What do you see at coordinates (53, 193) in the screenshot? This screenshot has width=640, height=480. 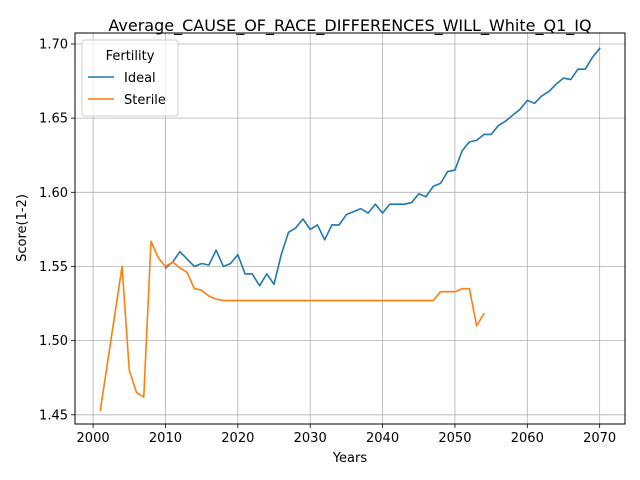 I see `y-tick-label: 1.60` at bounding box center [53, 193].